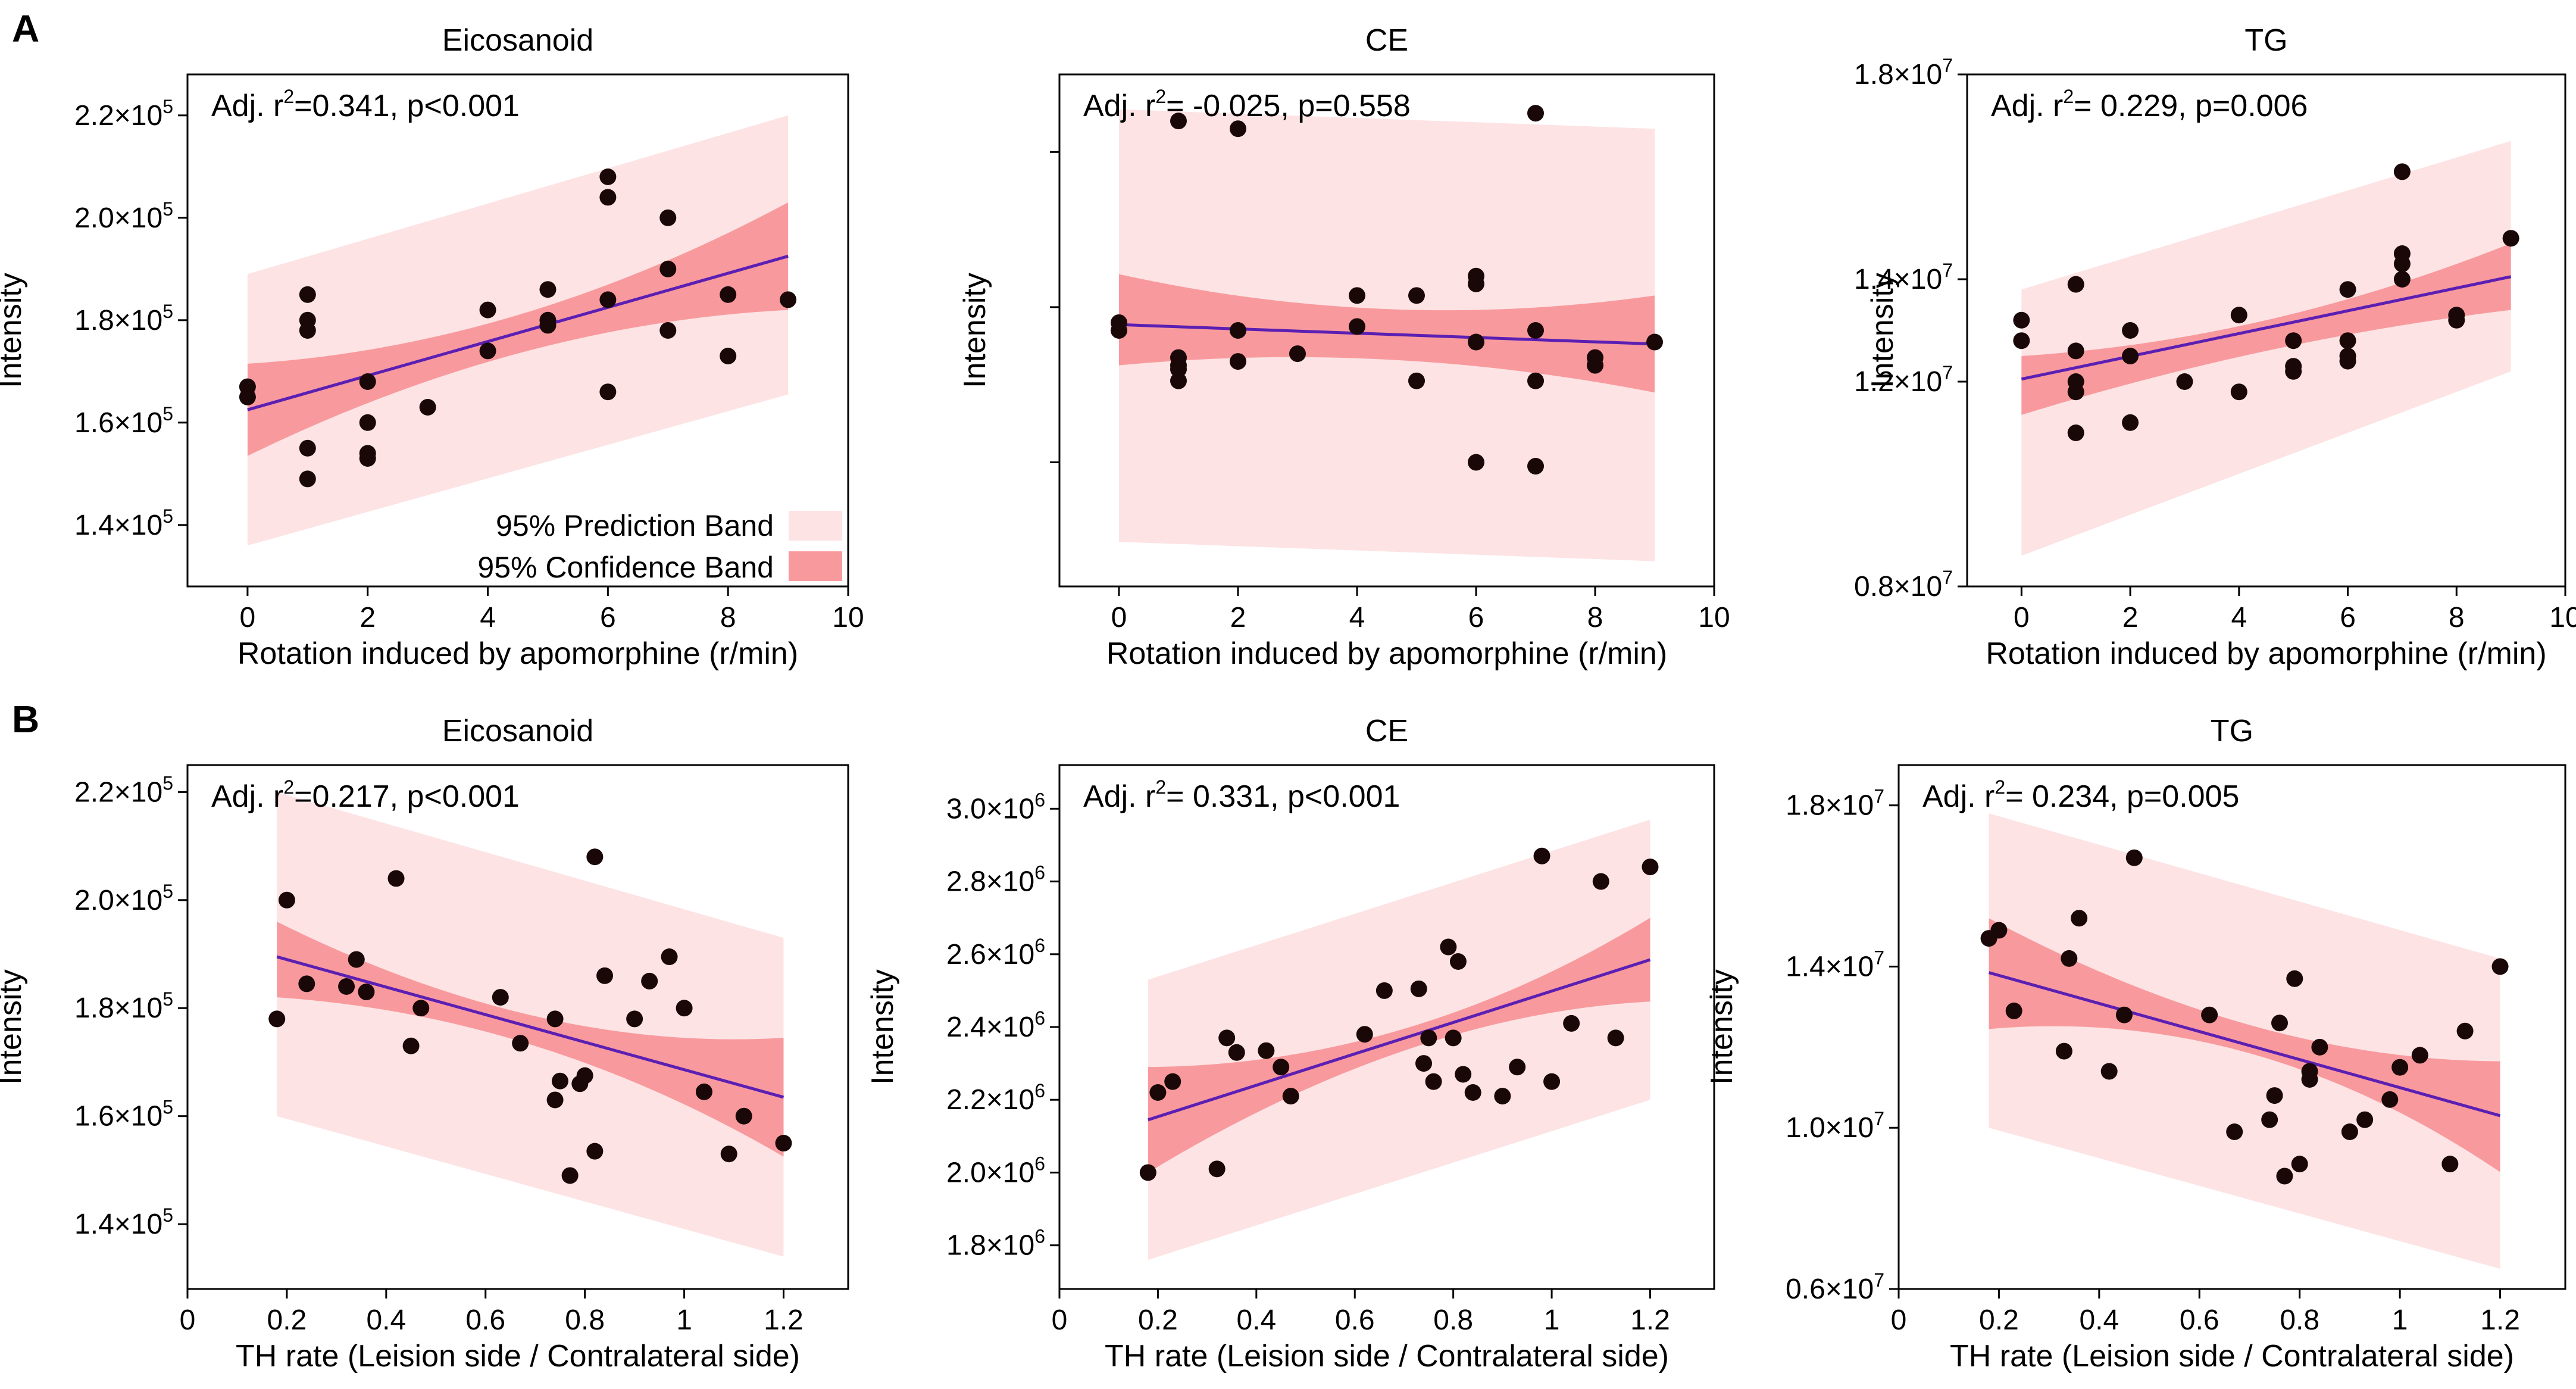 The height and width of the screenshot is (1389, 2576). What do you see at coordinates (123, 421) in the screenshot?
I see `y-tick-label: 1.6×10⁵` at bounding box center [123, 421].